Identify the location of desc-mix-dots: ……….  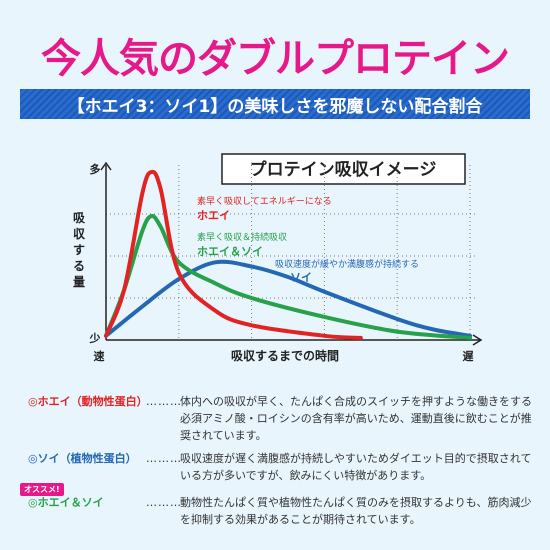
(164, 502).